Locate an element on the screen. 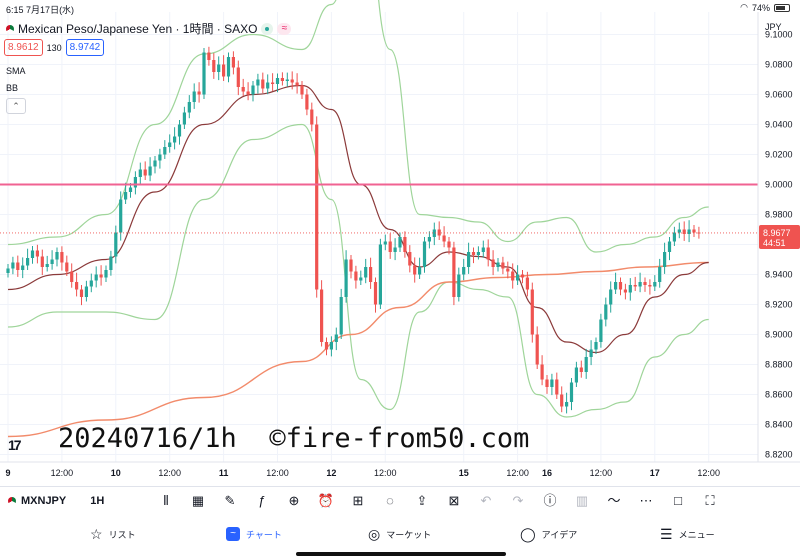 This screenshot has width=800, height=560. nav-chart: ~ チャート is located at coordinates (254, 534).